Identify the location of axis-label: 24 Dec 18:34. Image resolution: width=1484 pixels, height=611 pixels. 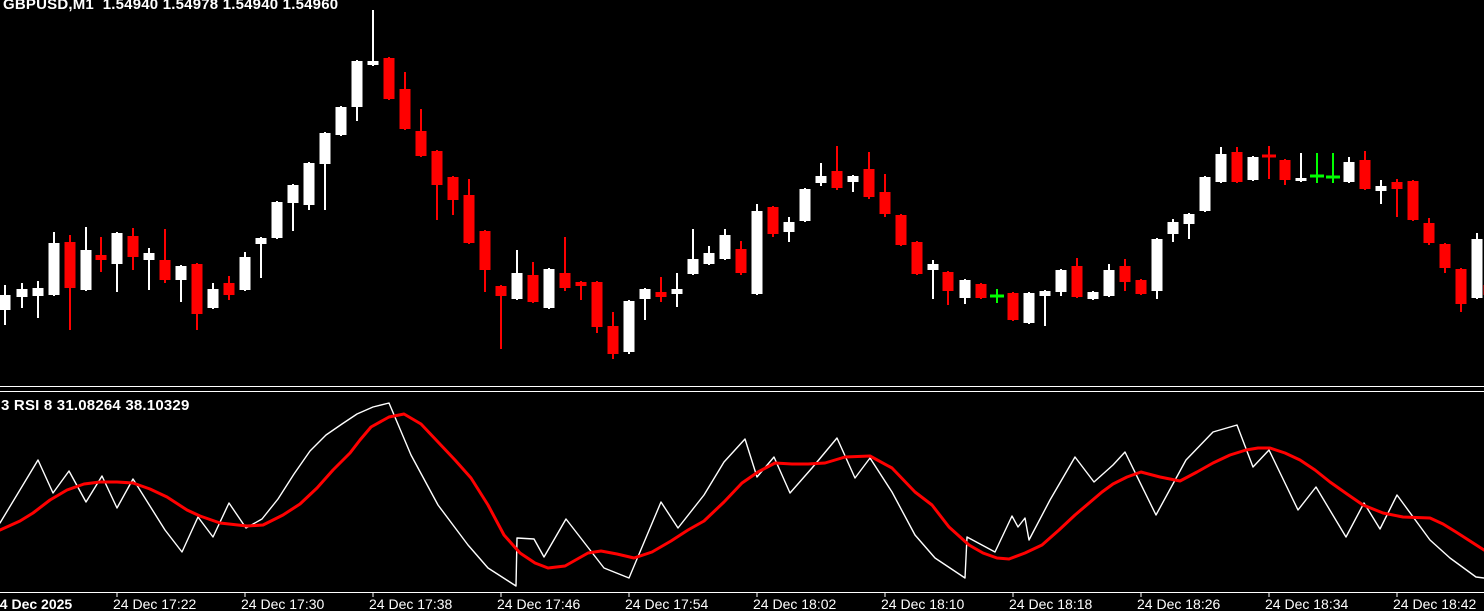
(1306, 603).